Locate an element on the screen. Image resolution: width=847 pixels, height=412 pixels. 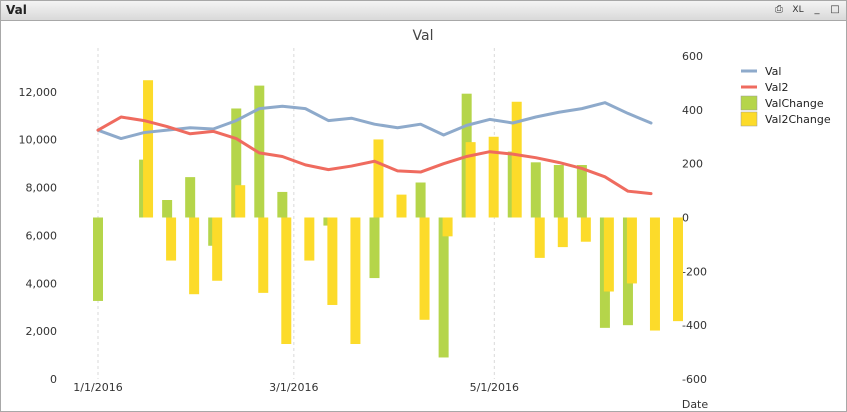
maximize-icon: □ is located at coordinates (835, 9).